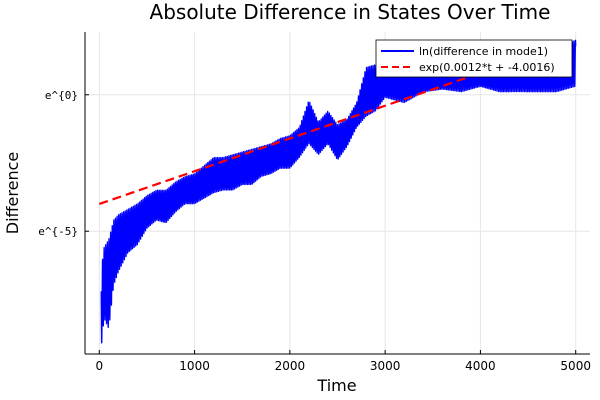 The height and width of the screenshot is (400, 600). Describe the element at coordinates (575, 366) in the screenshot. I see `x-tick-label: 5000` at that location.